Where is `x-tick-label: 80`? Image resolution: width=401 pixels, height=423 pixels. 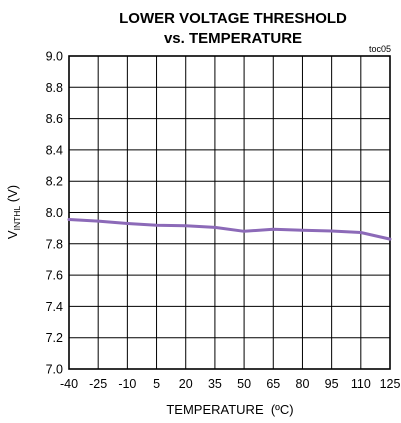
x-tick-label: 80 is located at coordinates (303, 384).